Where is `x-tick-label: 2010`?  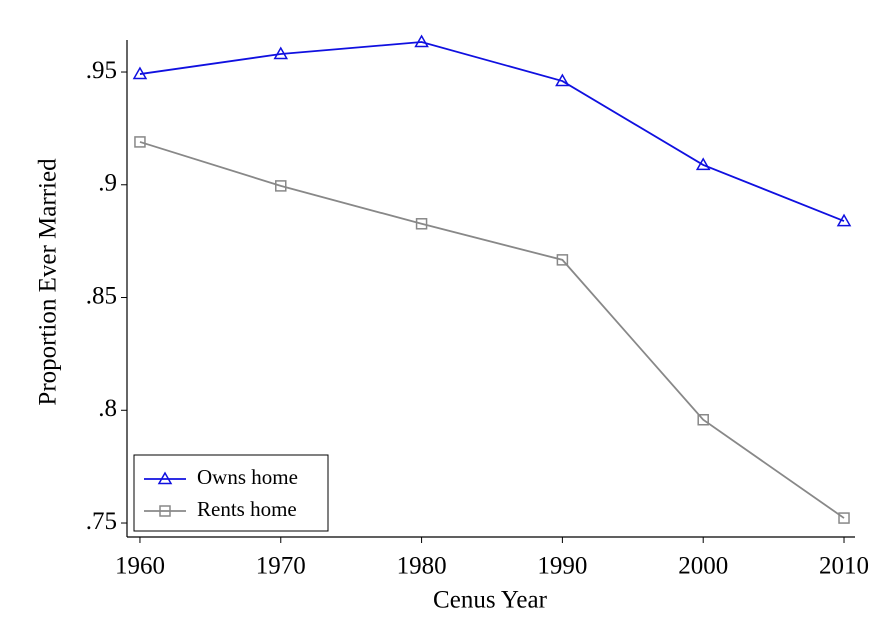 x-tick-label: 2010 is located at coordinates (844, 566).